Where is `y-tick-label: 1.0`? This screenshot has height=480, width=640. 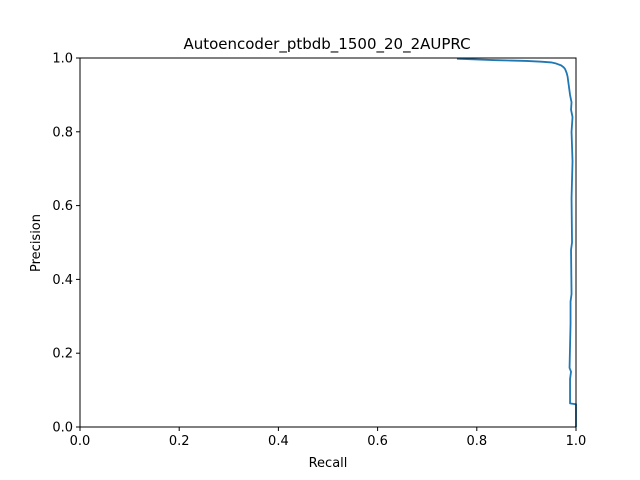
y-tick-label: 1.0 is located at coordinates (62, 59).